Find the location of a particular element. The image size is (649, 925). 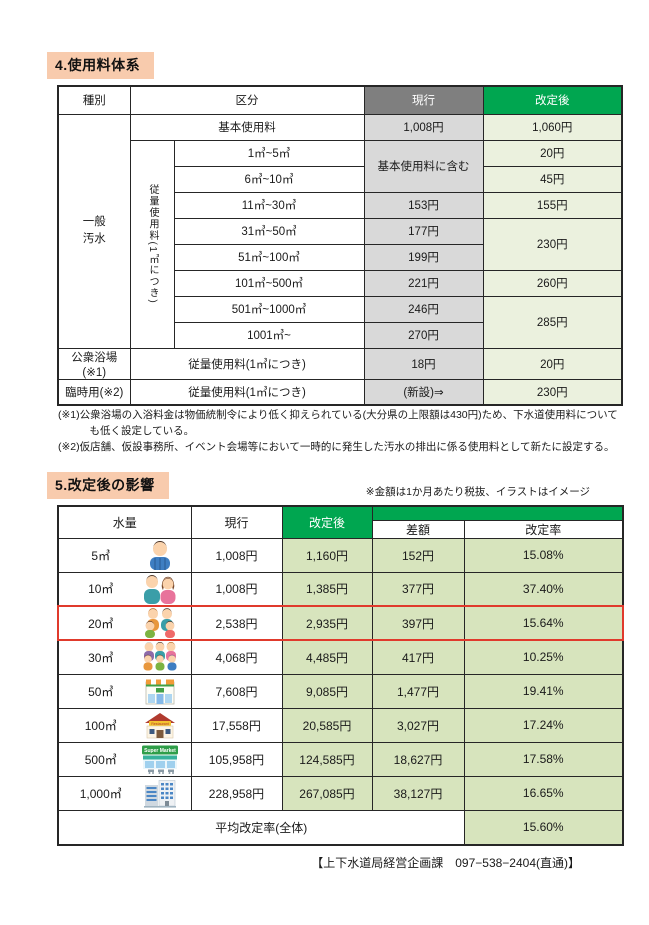

contact-footer: 【上下水道局経営企画課 097−538−2404(直通)】 is located at coordinates (445, 863).